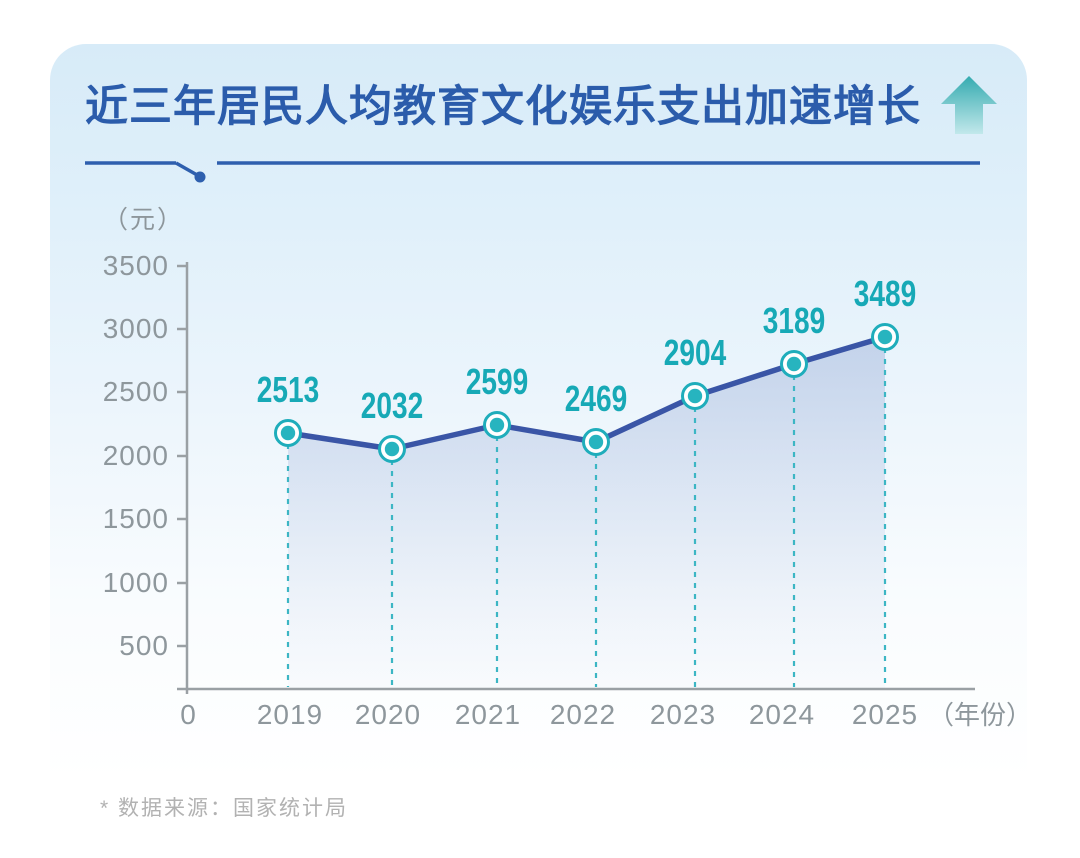 Image resolution: width=1080 pixels, height=858 pixels. I want to click on x-tick-label: 2019, so click(290, 714).